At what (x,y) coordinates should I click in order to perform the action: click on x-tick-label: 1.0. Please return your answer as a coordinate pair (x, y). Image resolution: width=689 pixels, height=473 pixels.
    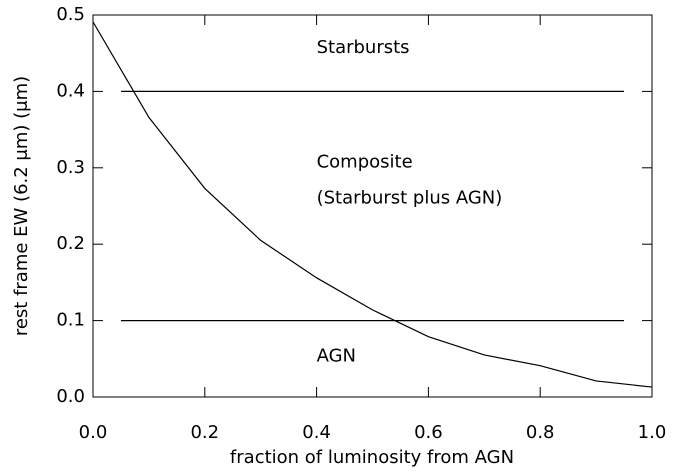
    Looking at the image, I should click on (652, 432).